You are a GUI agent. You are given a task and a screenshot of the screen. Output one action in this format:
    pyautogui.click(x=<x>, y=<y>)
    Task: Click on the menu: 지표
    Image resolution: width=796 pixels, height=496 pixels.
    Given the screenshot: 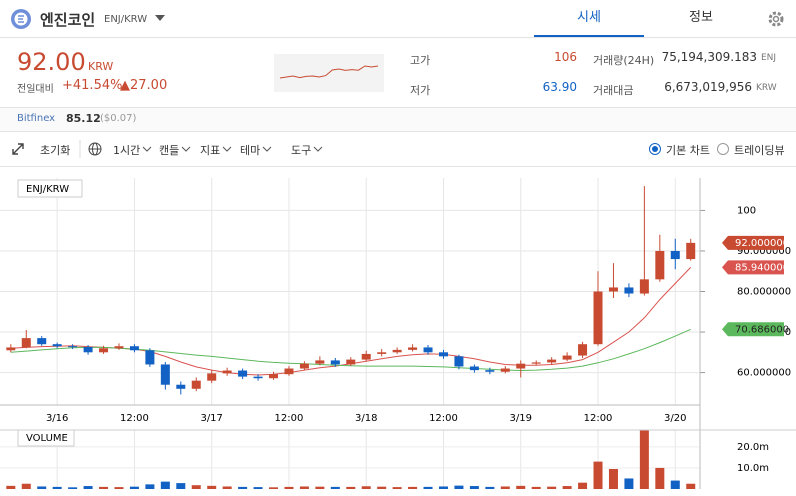 What is the action you would take?
    pyautogui.click(x=210, y=150)
    